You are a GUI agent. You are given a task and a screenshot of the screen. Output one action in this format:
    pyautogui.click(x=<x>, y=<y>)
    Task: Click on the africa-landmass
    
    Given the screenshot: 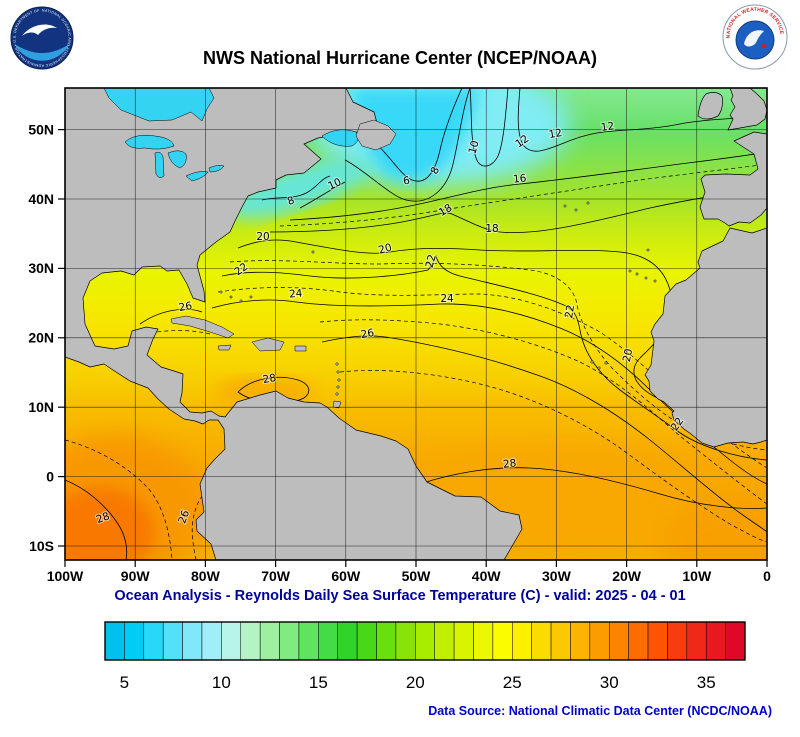 What is the action you would take?
    pyautogui.click(x=705, y=337)
    